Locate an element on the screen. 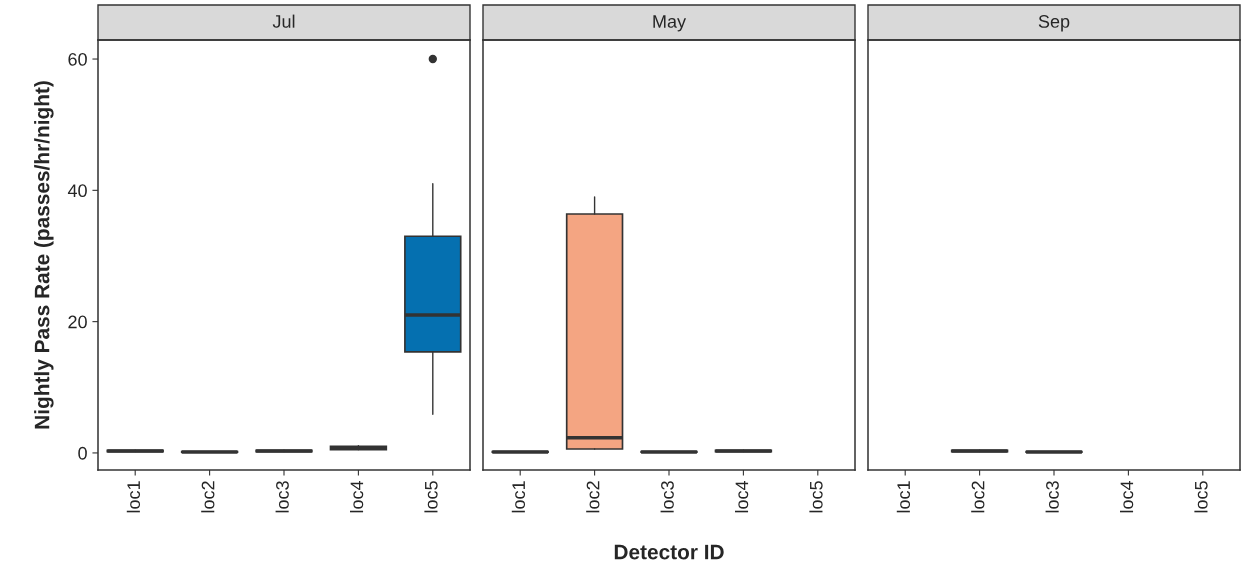 The height and width of the screenshot is (579, 1241). chart-title: Jul is located at coordinates (283, 21).